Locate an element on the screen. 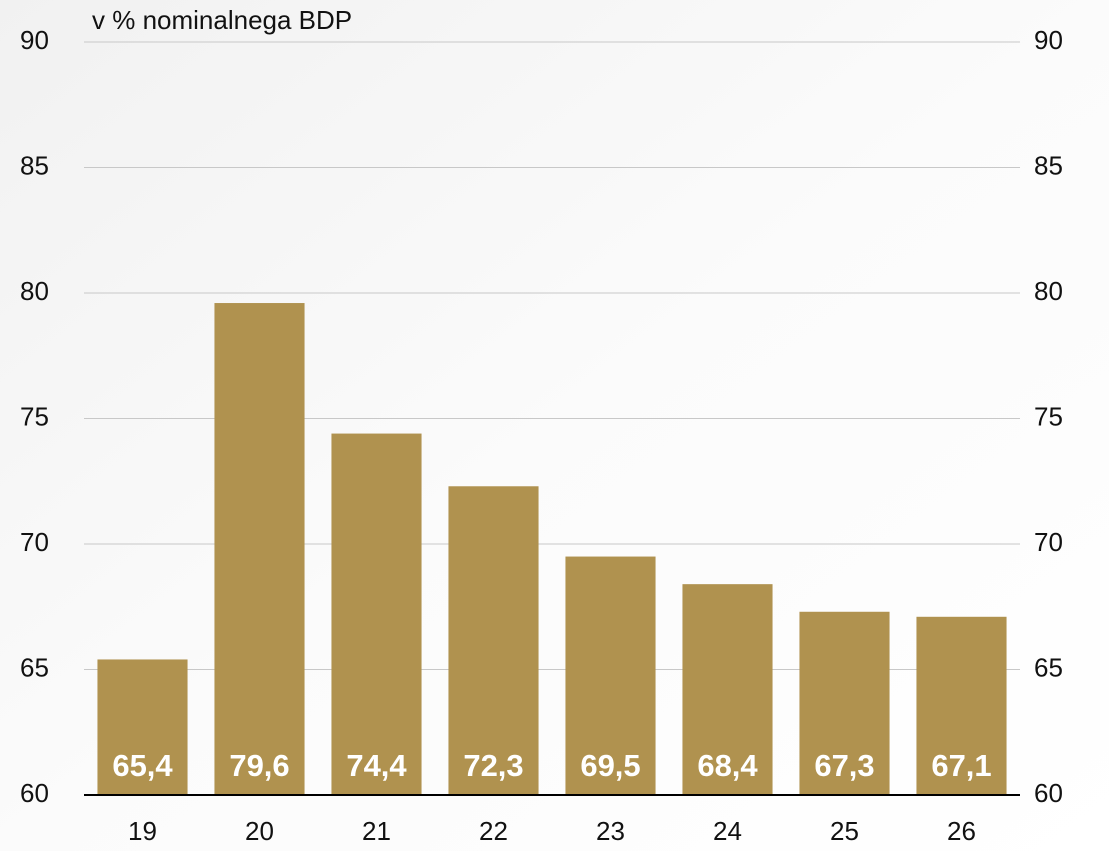 The width and height of the screenshot is (1109, 851). y-tick-label: 60 is located at coordinates (34, 793).